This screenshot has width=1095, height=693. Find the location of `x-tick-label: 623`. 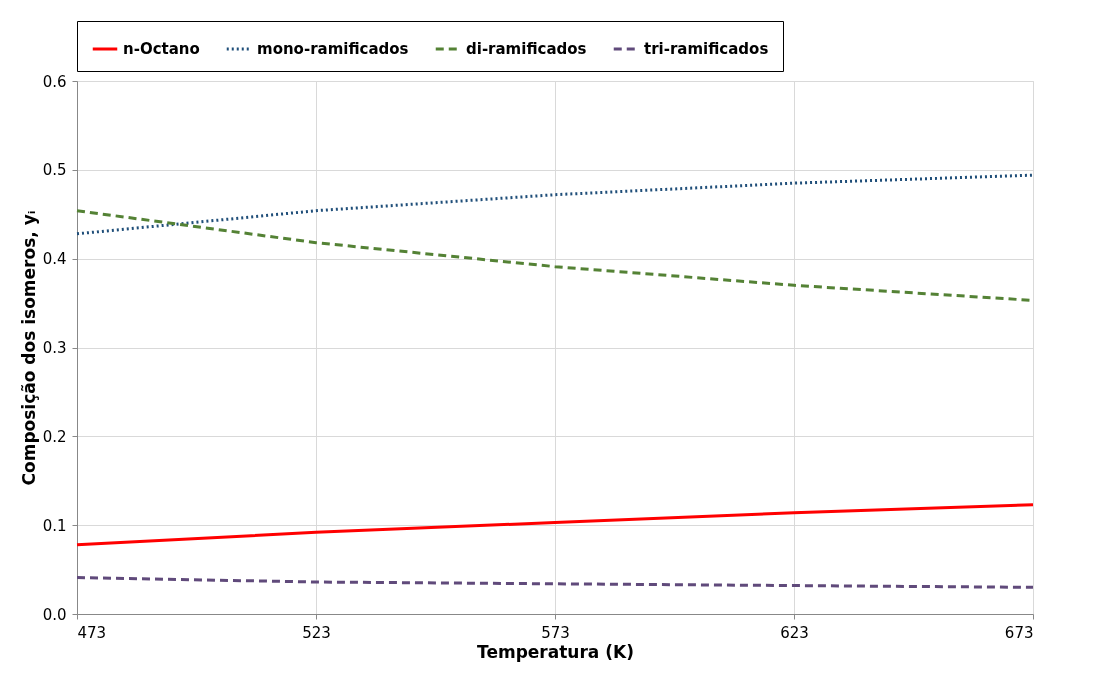

x-tick-label: 623 is located at coordinates (794, 632).